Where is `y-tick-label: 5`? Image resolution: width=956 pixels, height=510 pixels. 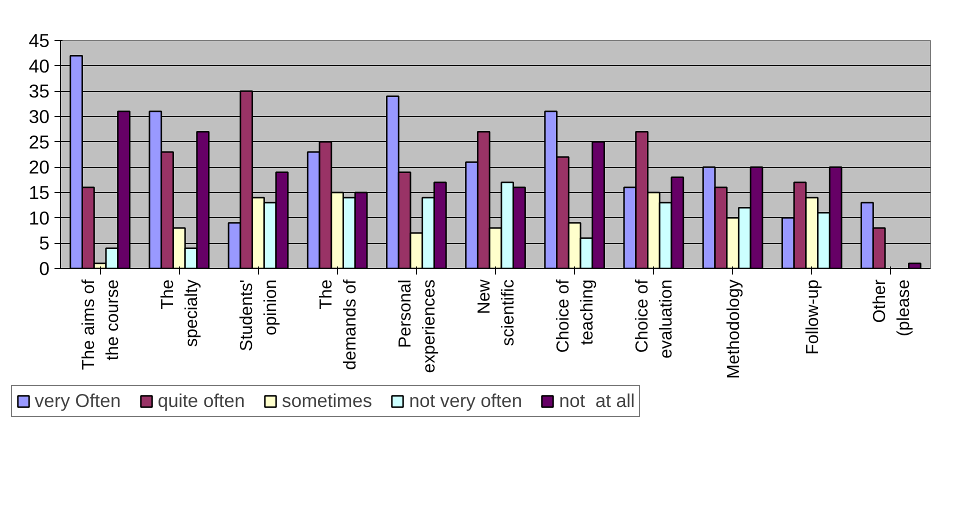
y-tick-label: 5 is located at coordinates (44, 243).